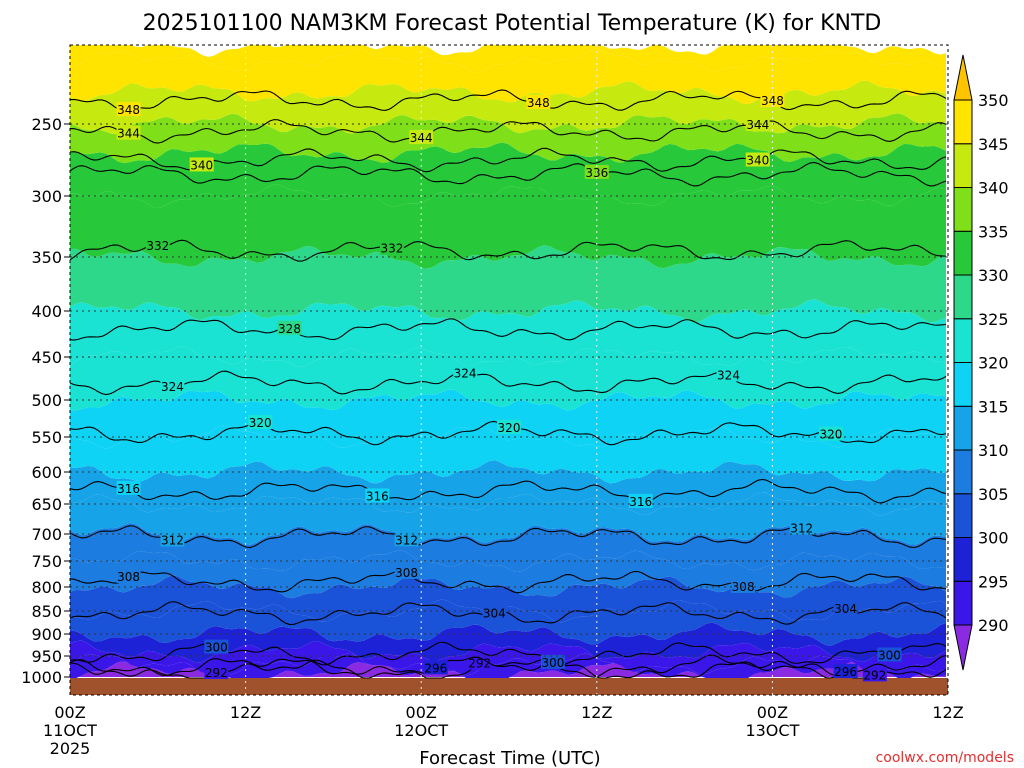  I want to click on contour-label-328: 328, so click(289, 329).